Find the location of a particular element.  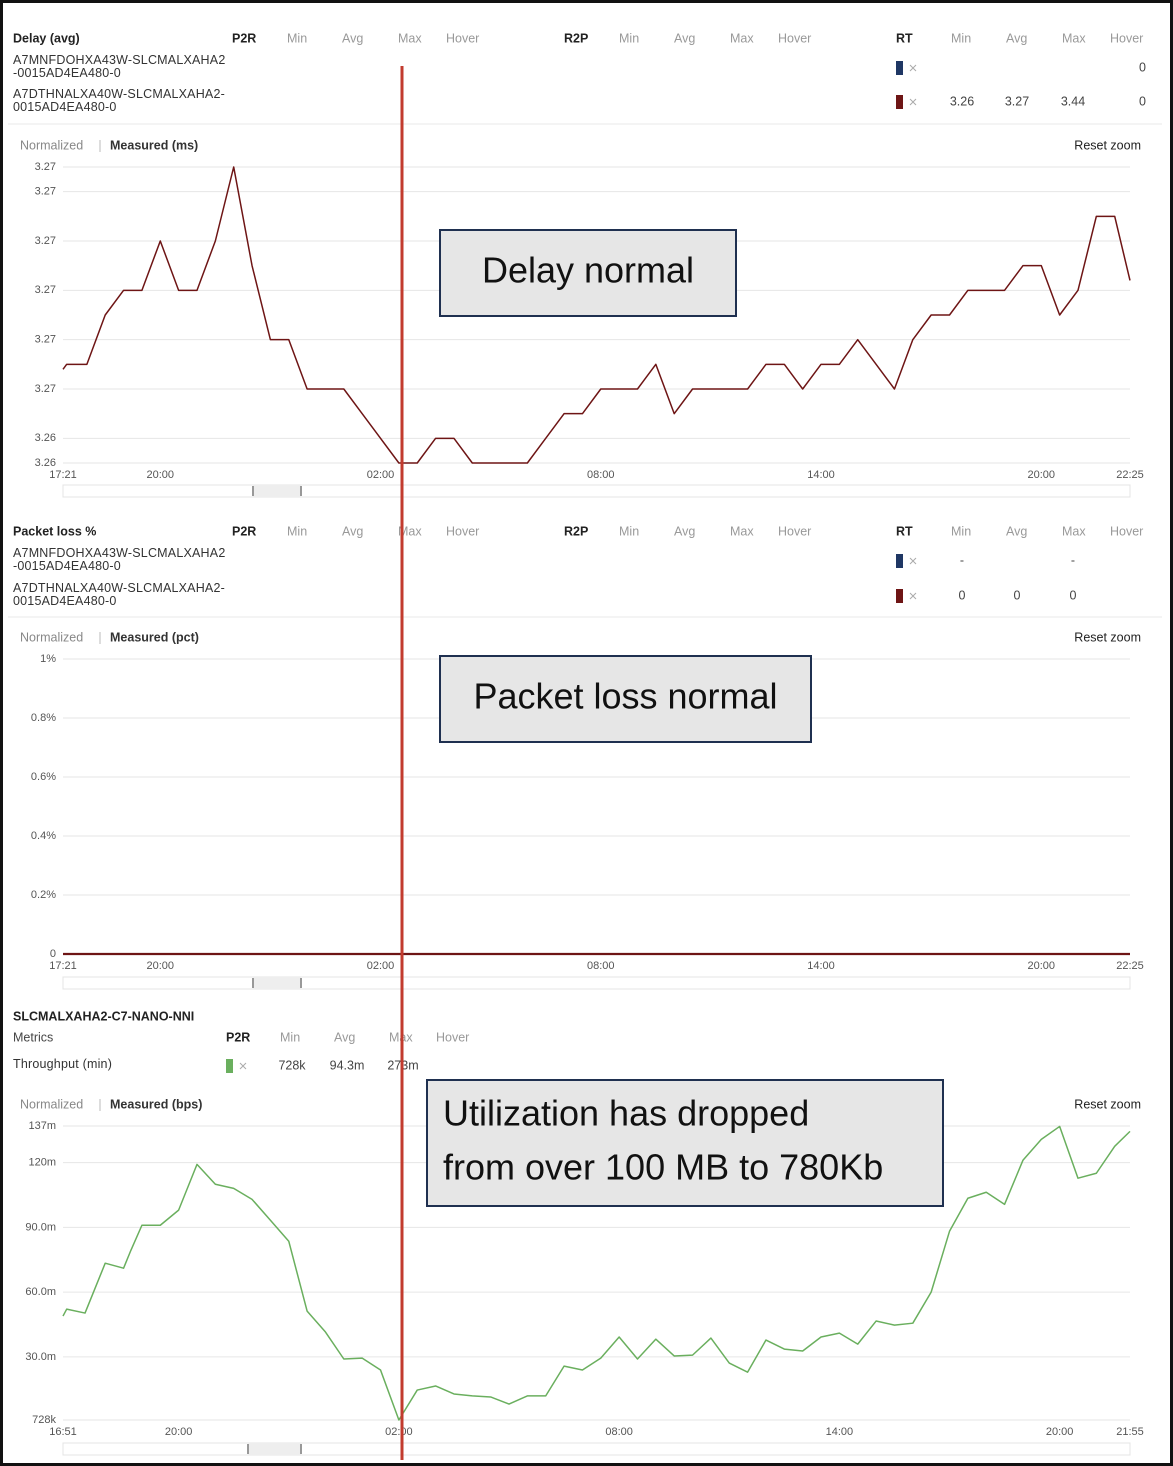

row-name: A7DTHNALXA40W-SLCMALXAHA2-0015AD4EA480-0 is located at coordinates (119, 101).